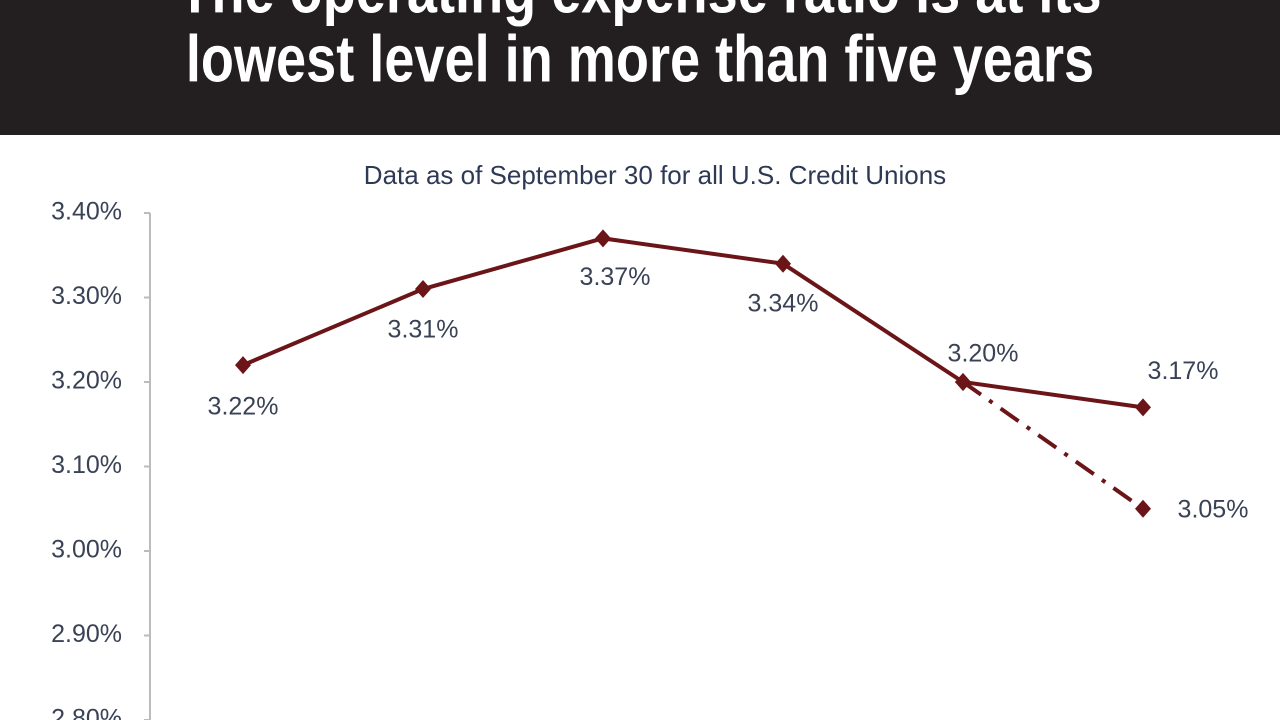 This screenshot has width=1280, height=720. I want to click on data-label: 3.22%, so click(243, 407).